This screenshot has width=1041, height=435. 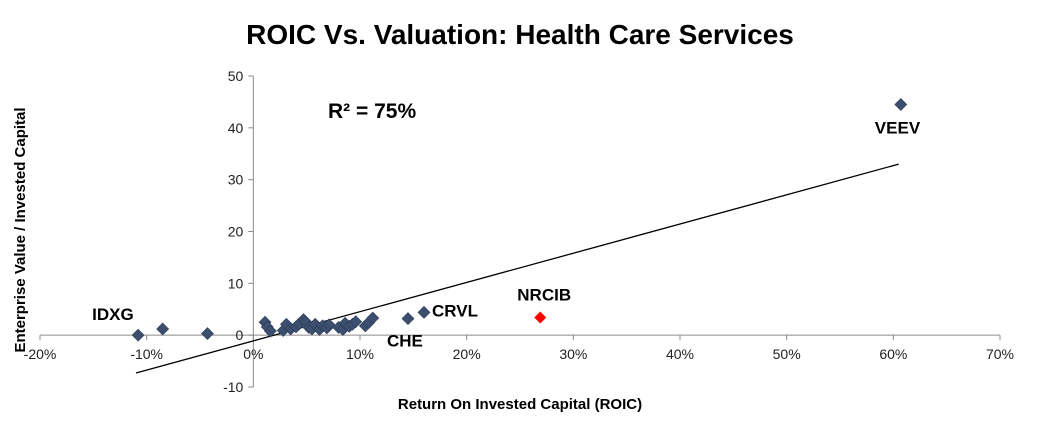 What do you see at coordinates (540, 317) in the screenshot?
I see `highlight-point` at bounding box center [540, 317].